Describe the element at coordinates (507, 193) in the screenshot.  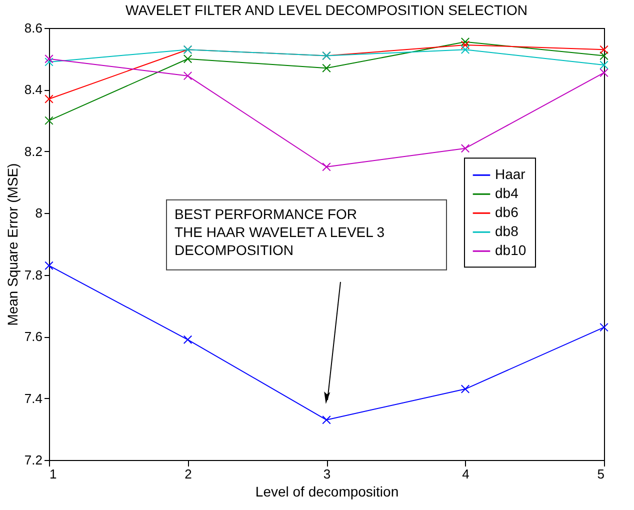
I see `legend-label: db4` at that location.